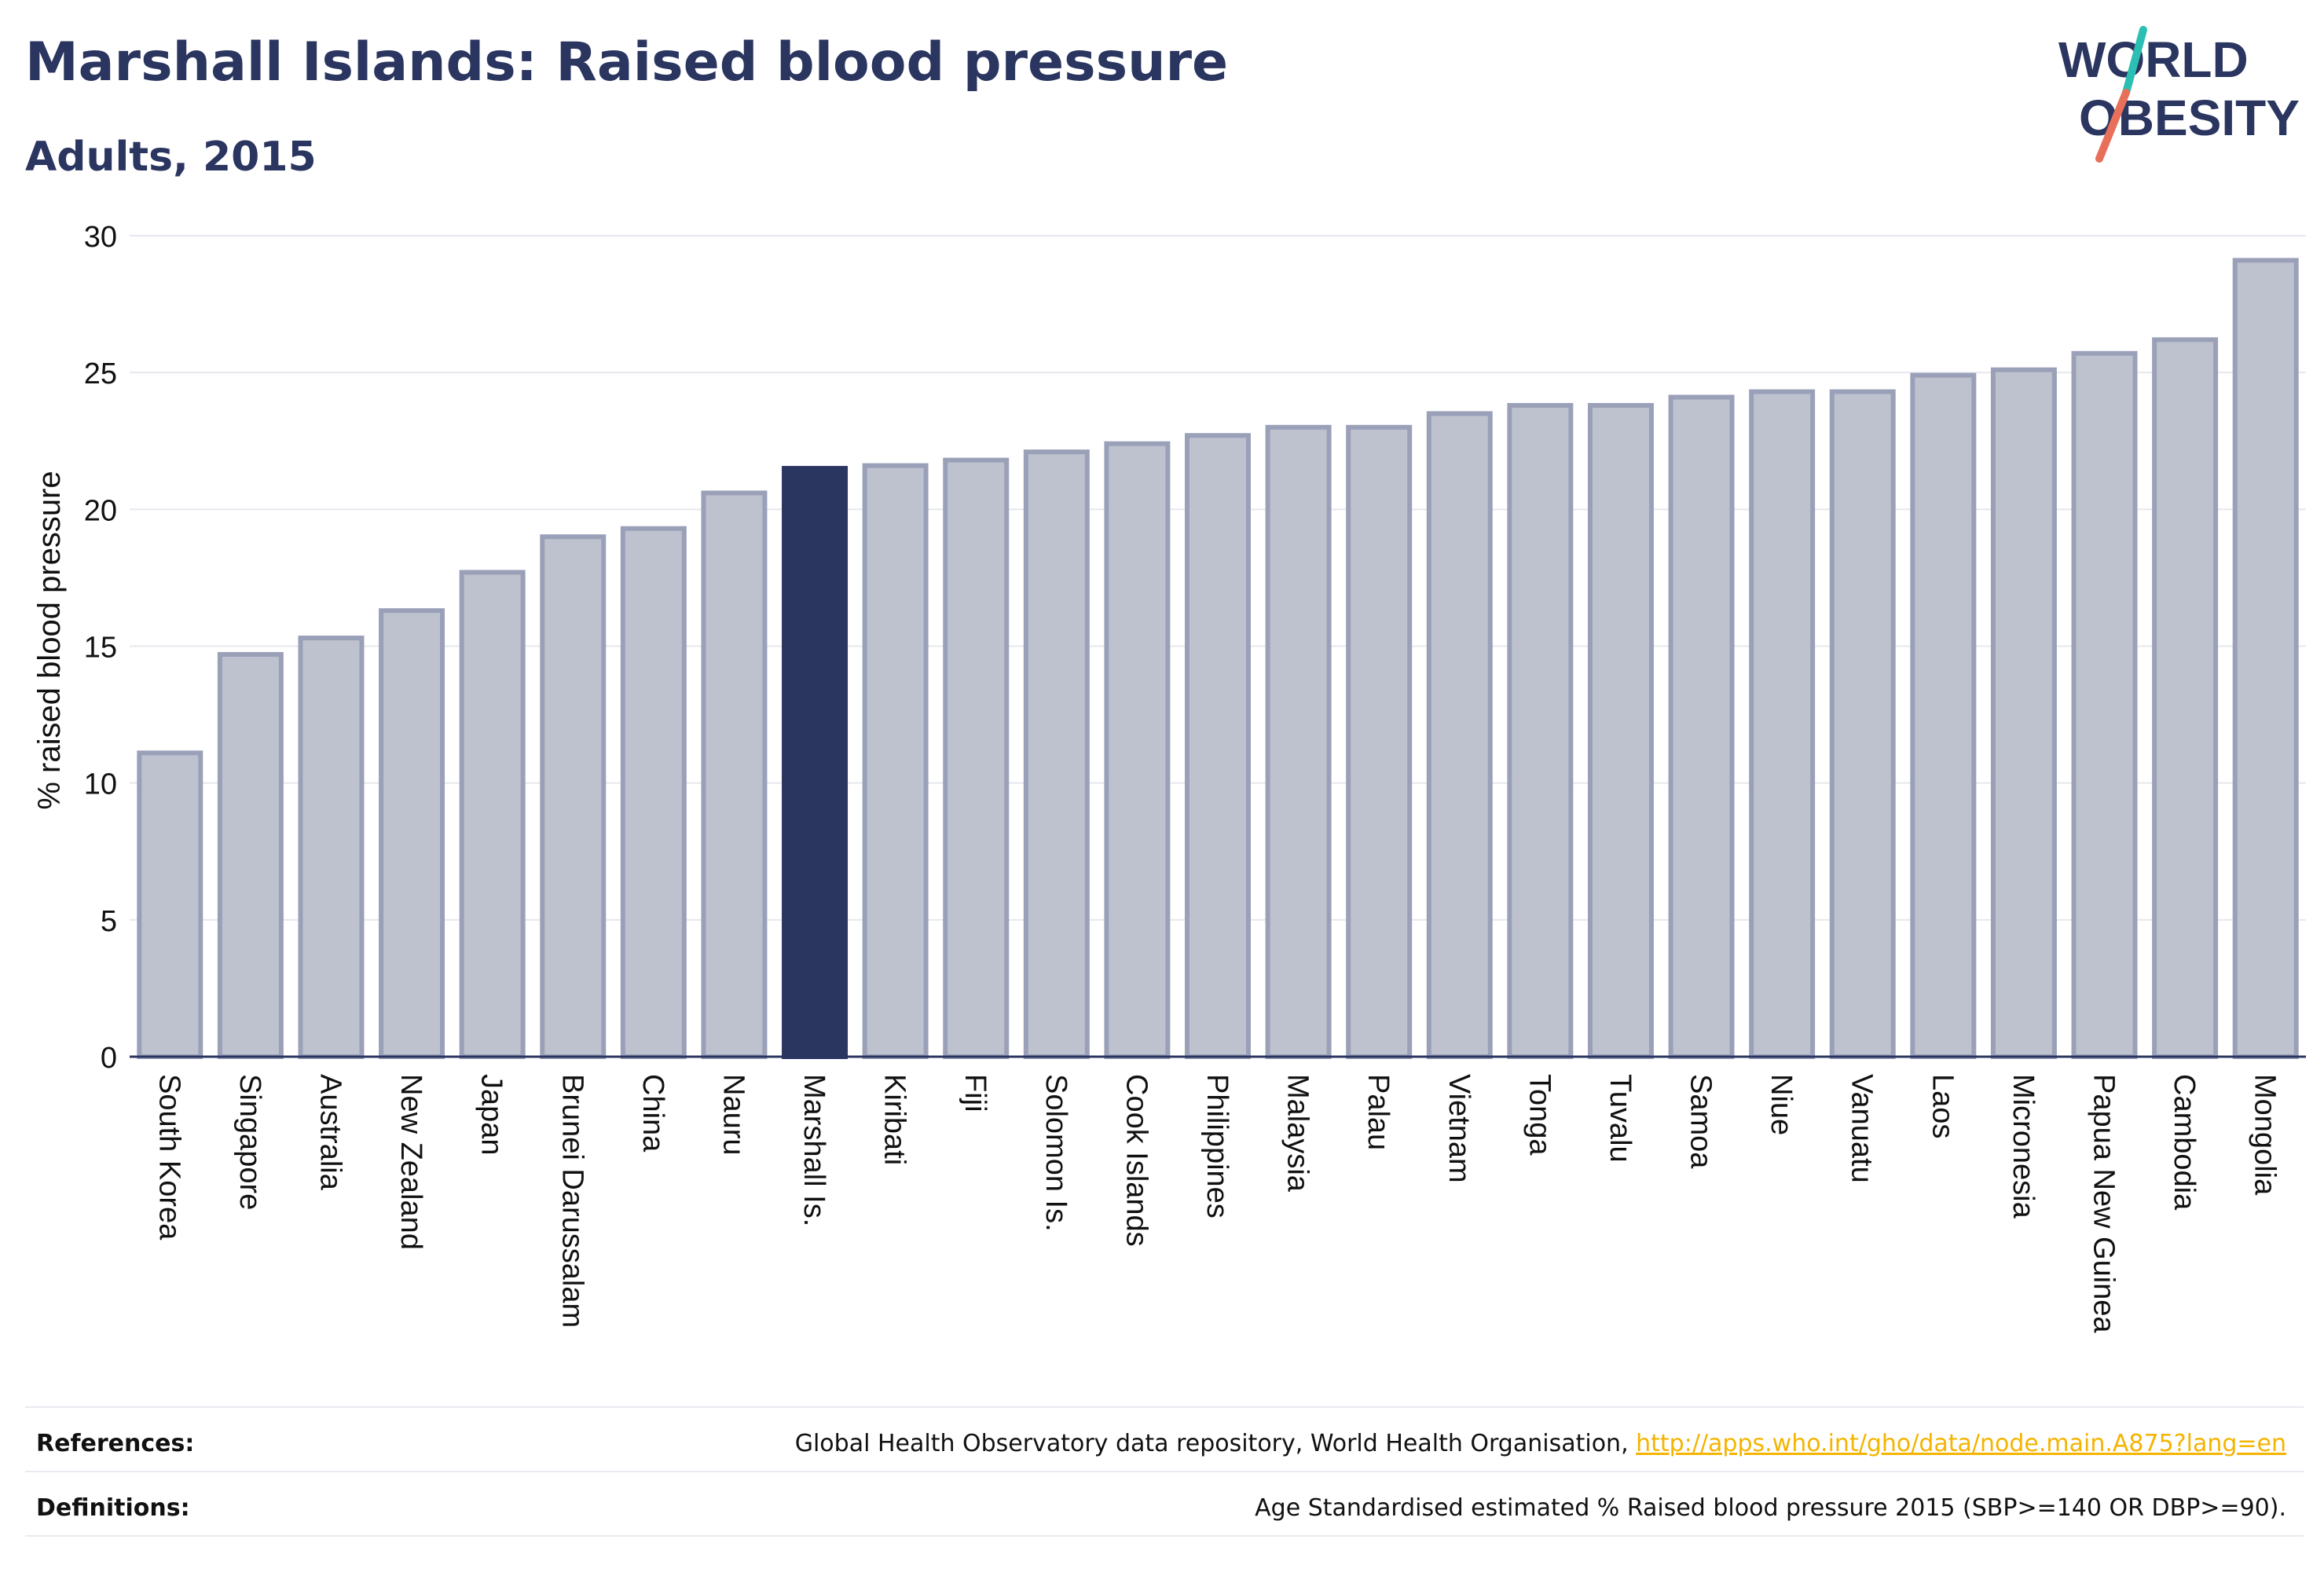 The width and height of the screenshot is (2324, 1576). I want to click on x-tick-label: Nauru, so click(733, 1115).